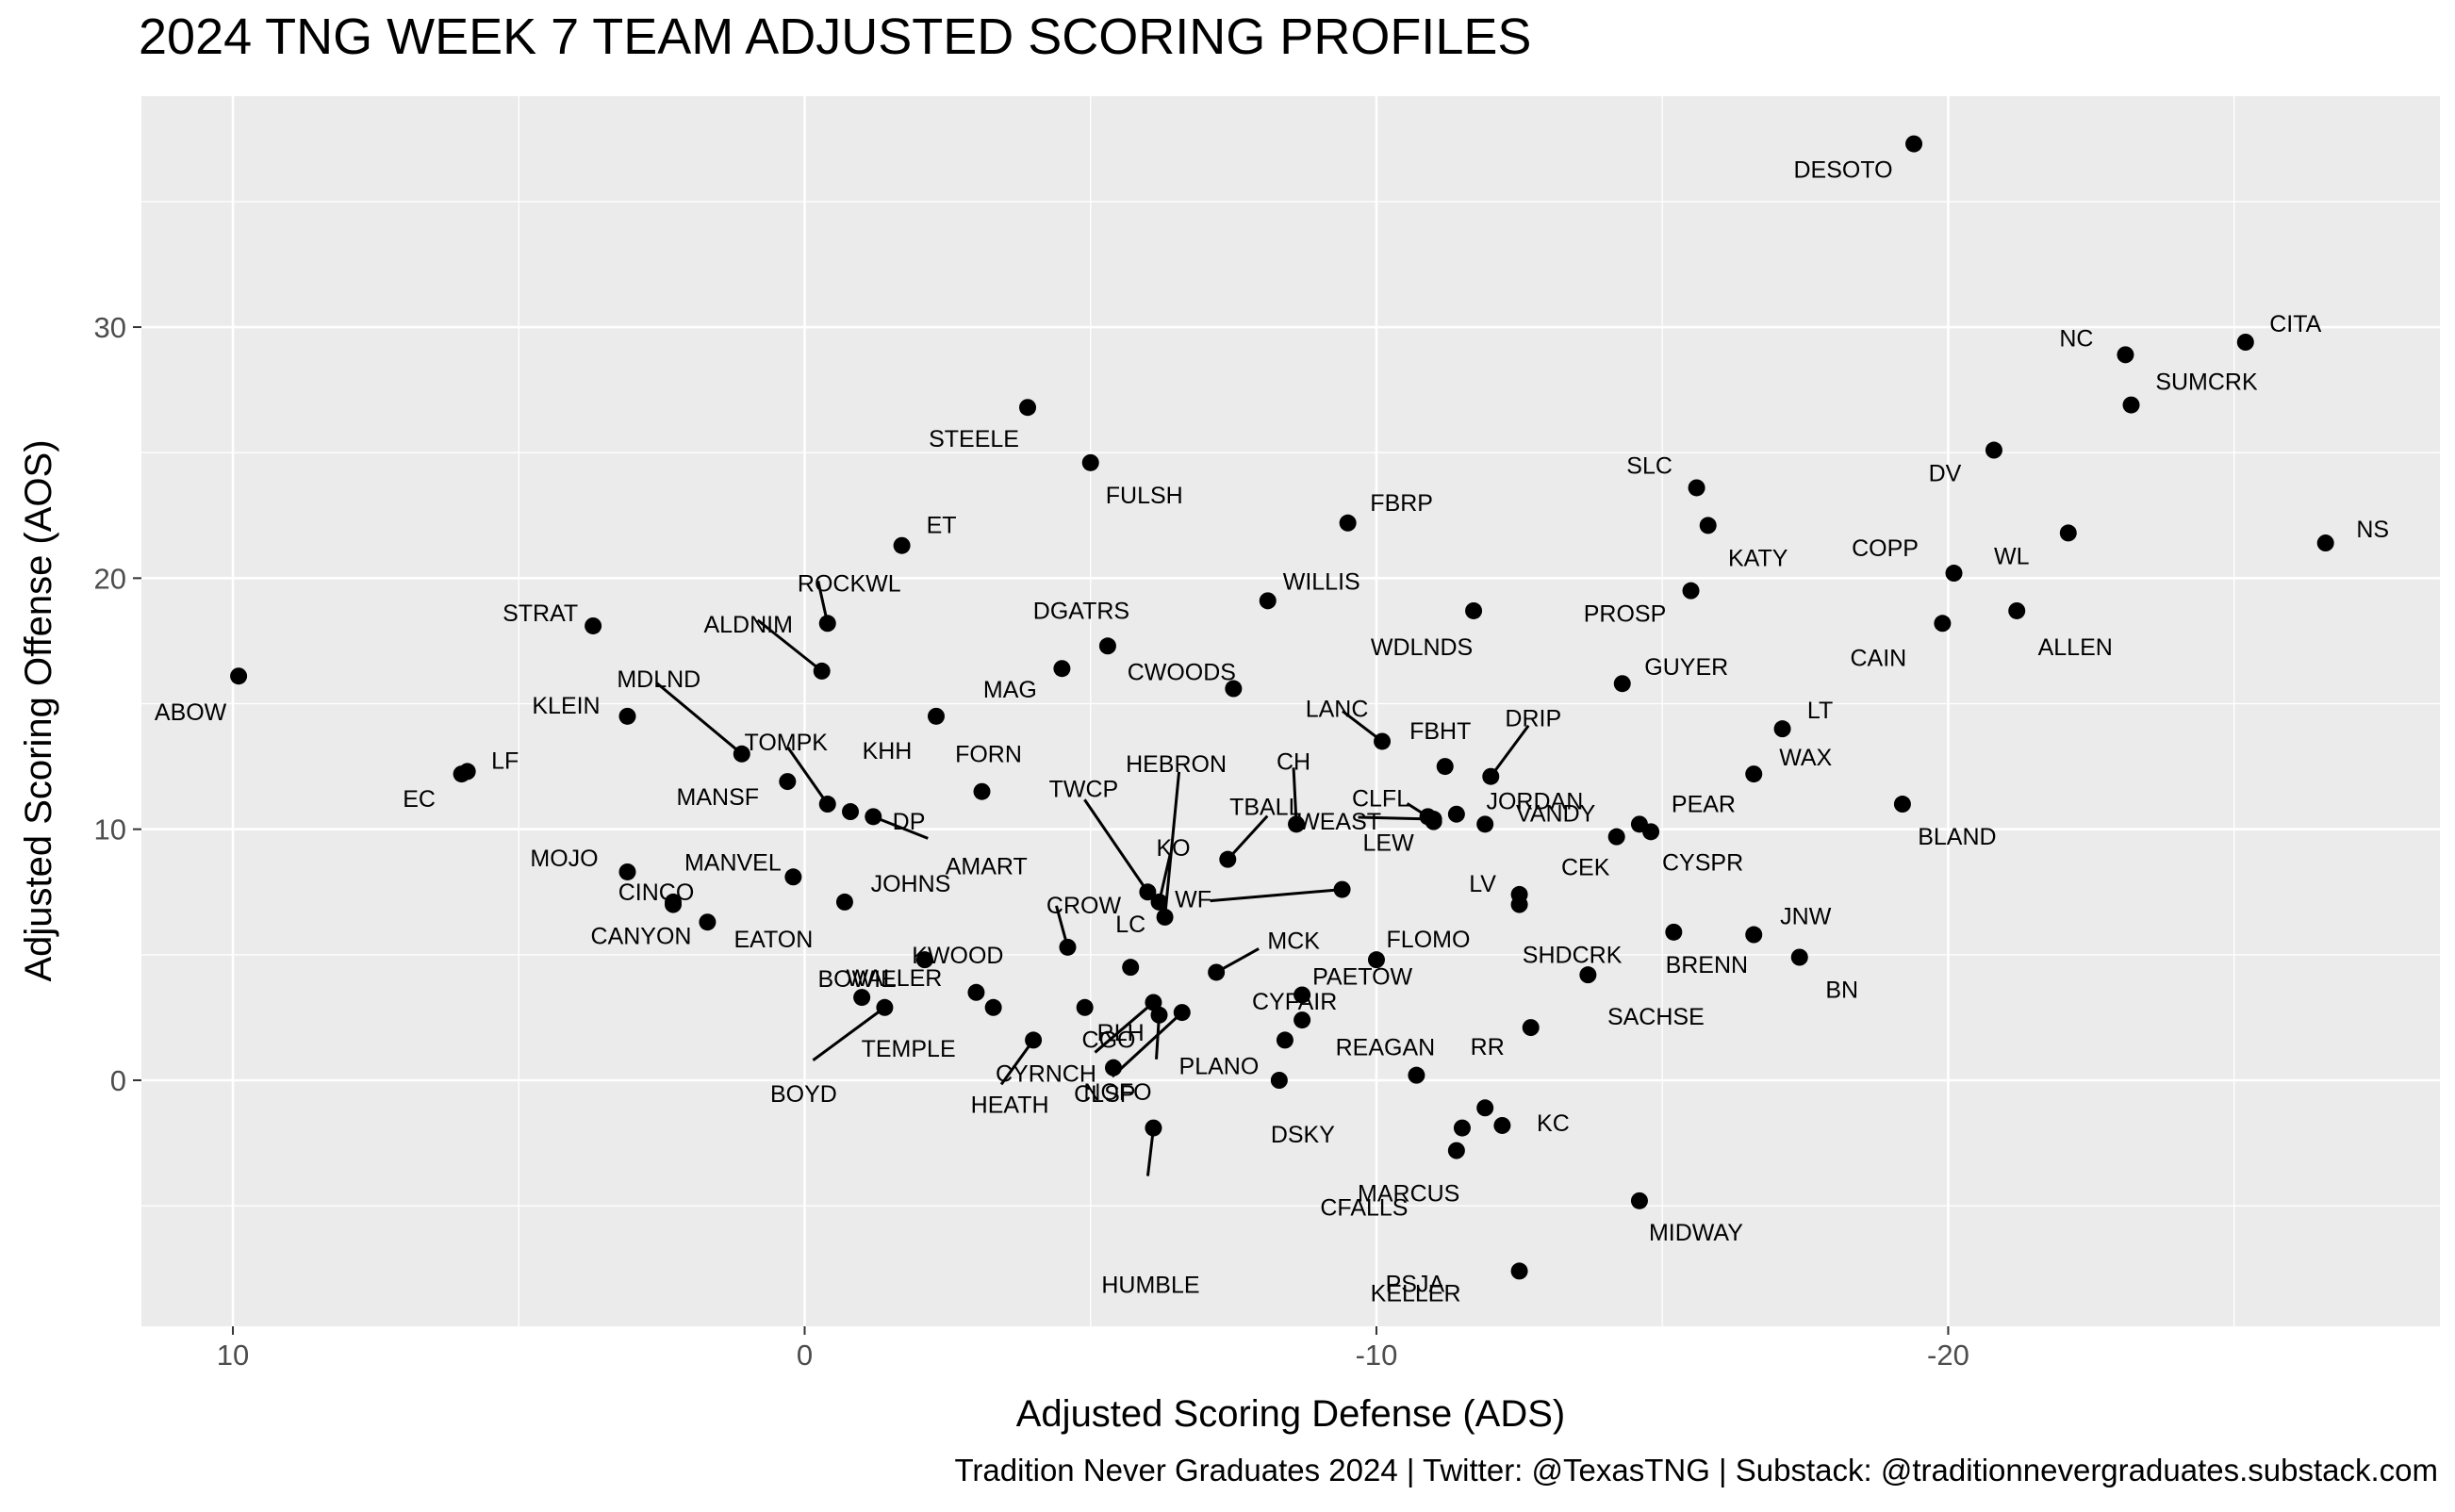 The height and width of the screenshot is (1512, 2455). Describe the element at coordinates (2325, 543) in the screenshot. I see `point-ns` at that location.